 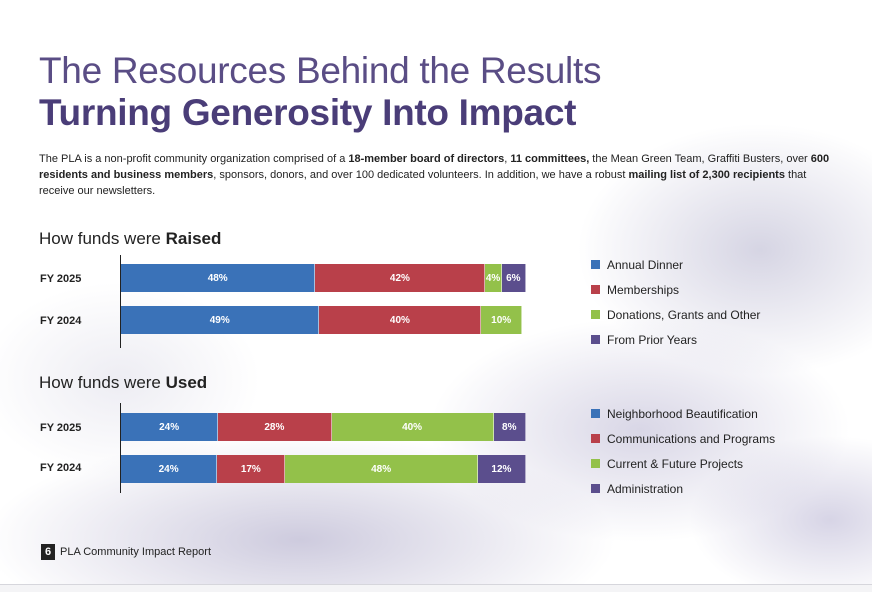 I want to click on data-label: 49%, so click(x=219, y=320).